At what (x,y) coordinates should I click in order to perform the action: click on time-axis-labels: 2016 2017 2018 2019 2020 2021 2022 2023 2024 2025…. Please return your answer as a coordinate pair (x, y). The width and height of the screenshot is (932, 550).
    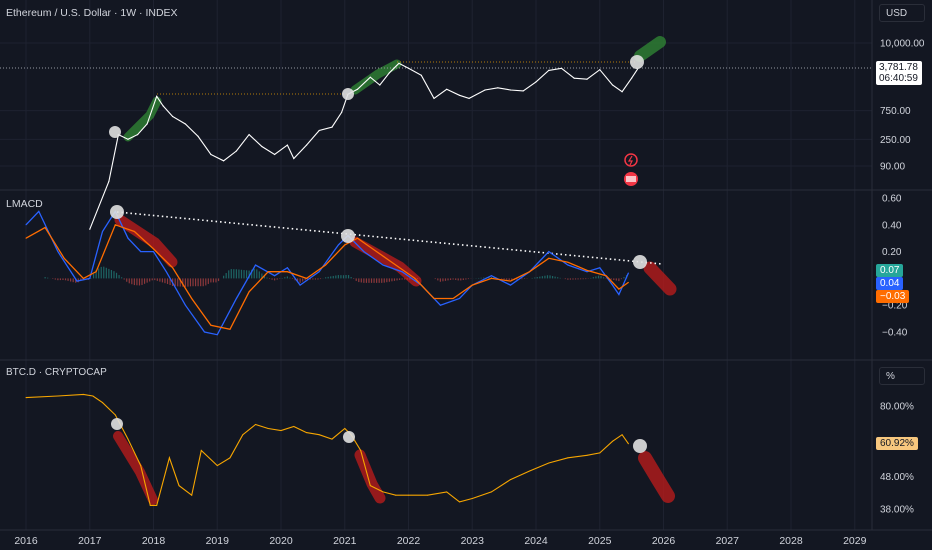
    Looking at the image, I should click on (440, 541).